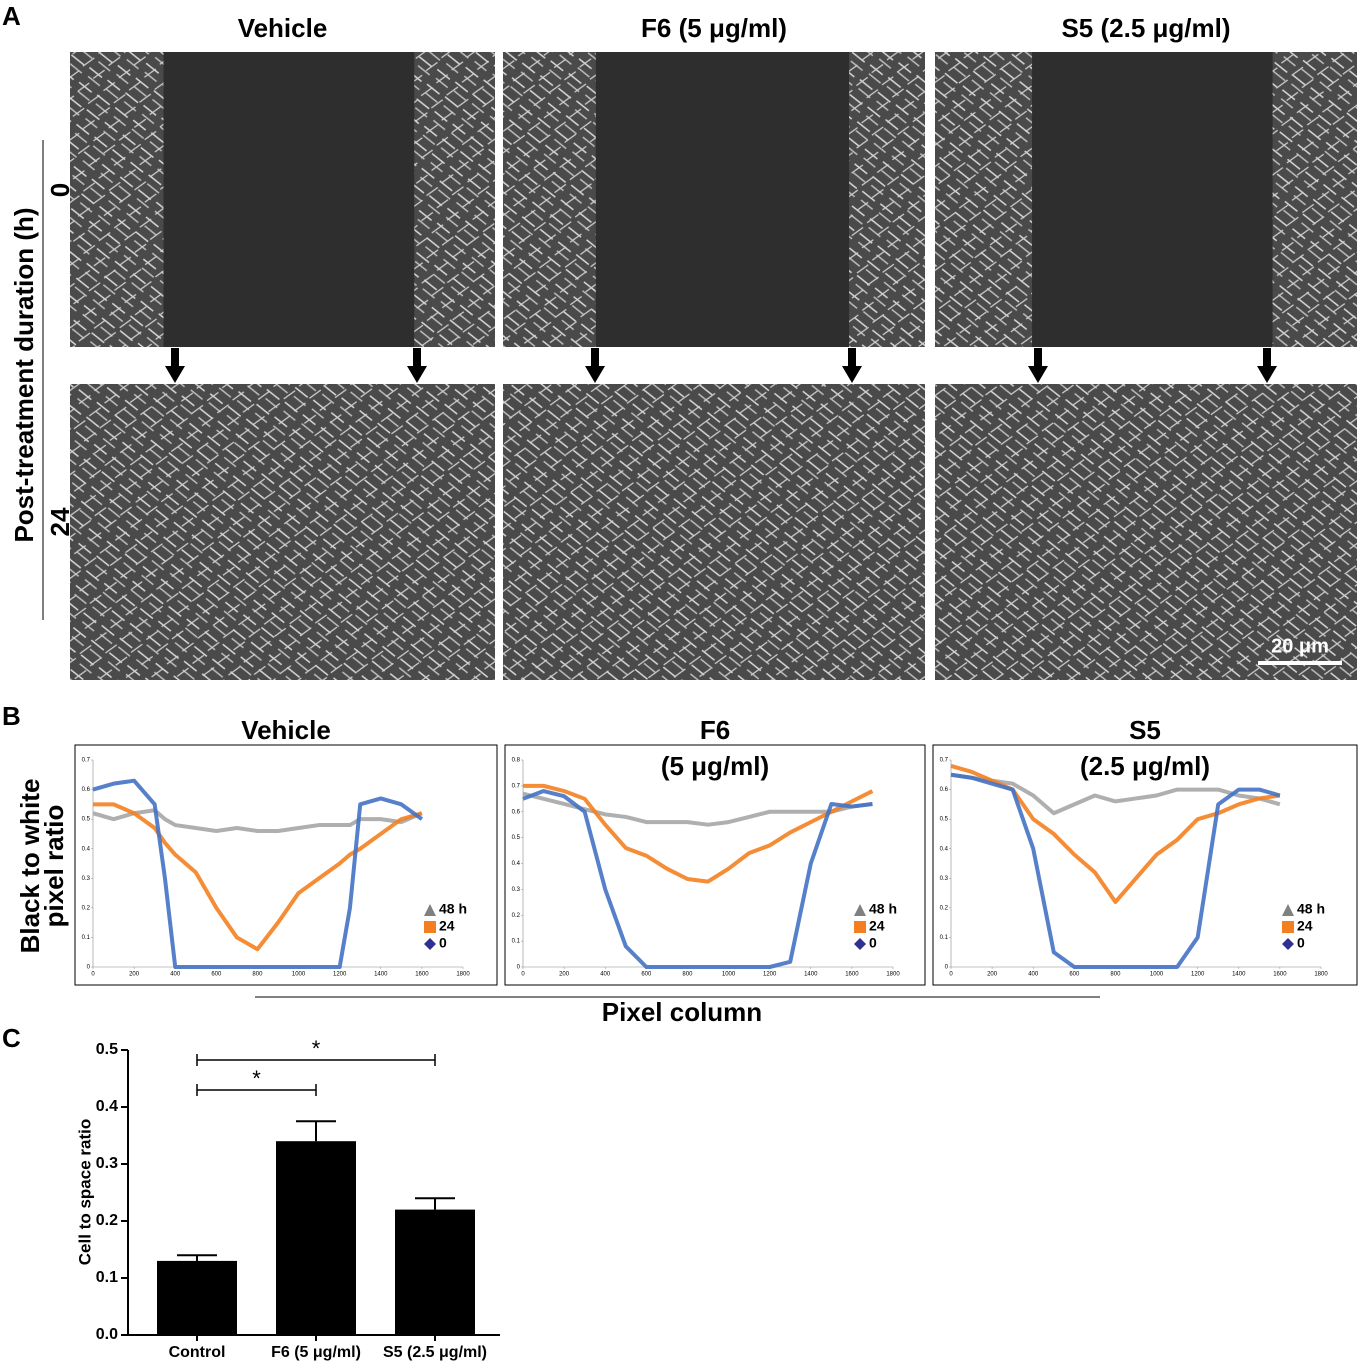  Describe the element at coordinates (24, 374) in the screenshot. I see `row-axis-label: Post-treatment duration (h)` at that location.